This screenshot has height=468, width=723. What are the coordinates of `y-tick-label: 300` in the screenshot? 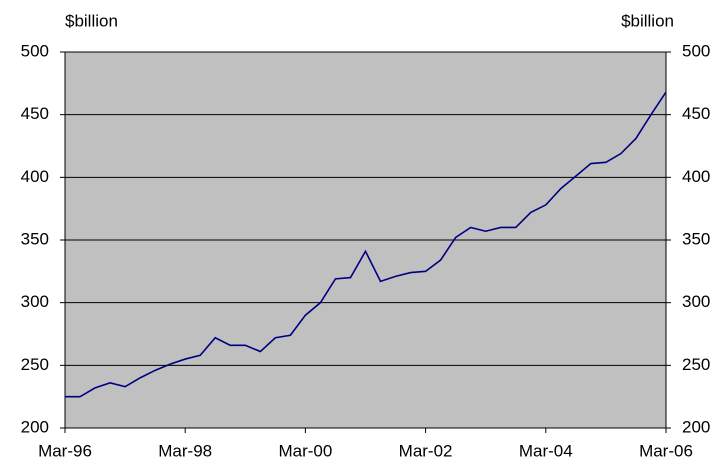 It's located at (35, 301).